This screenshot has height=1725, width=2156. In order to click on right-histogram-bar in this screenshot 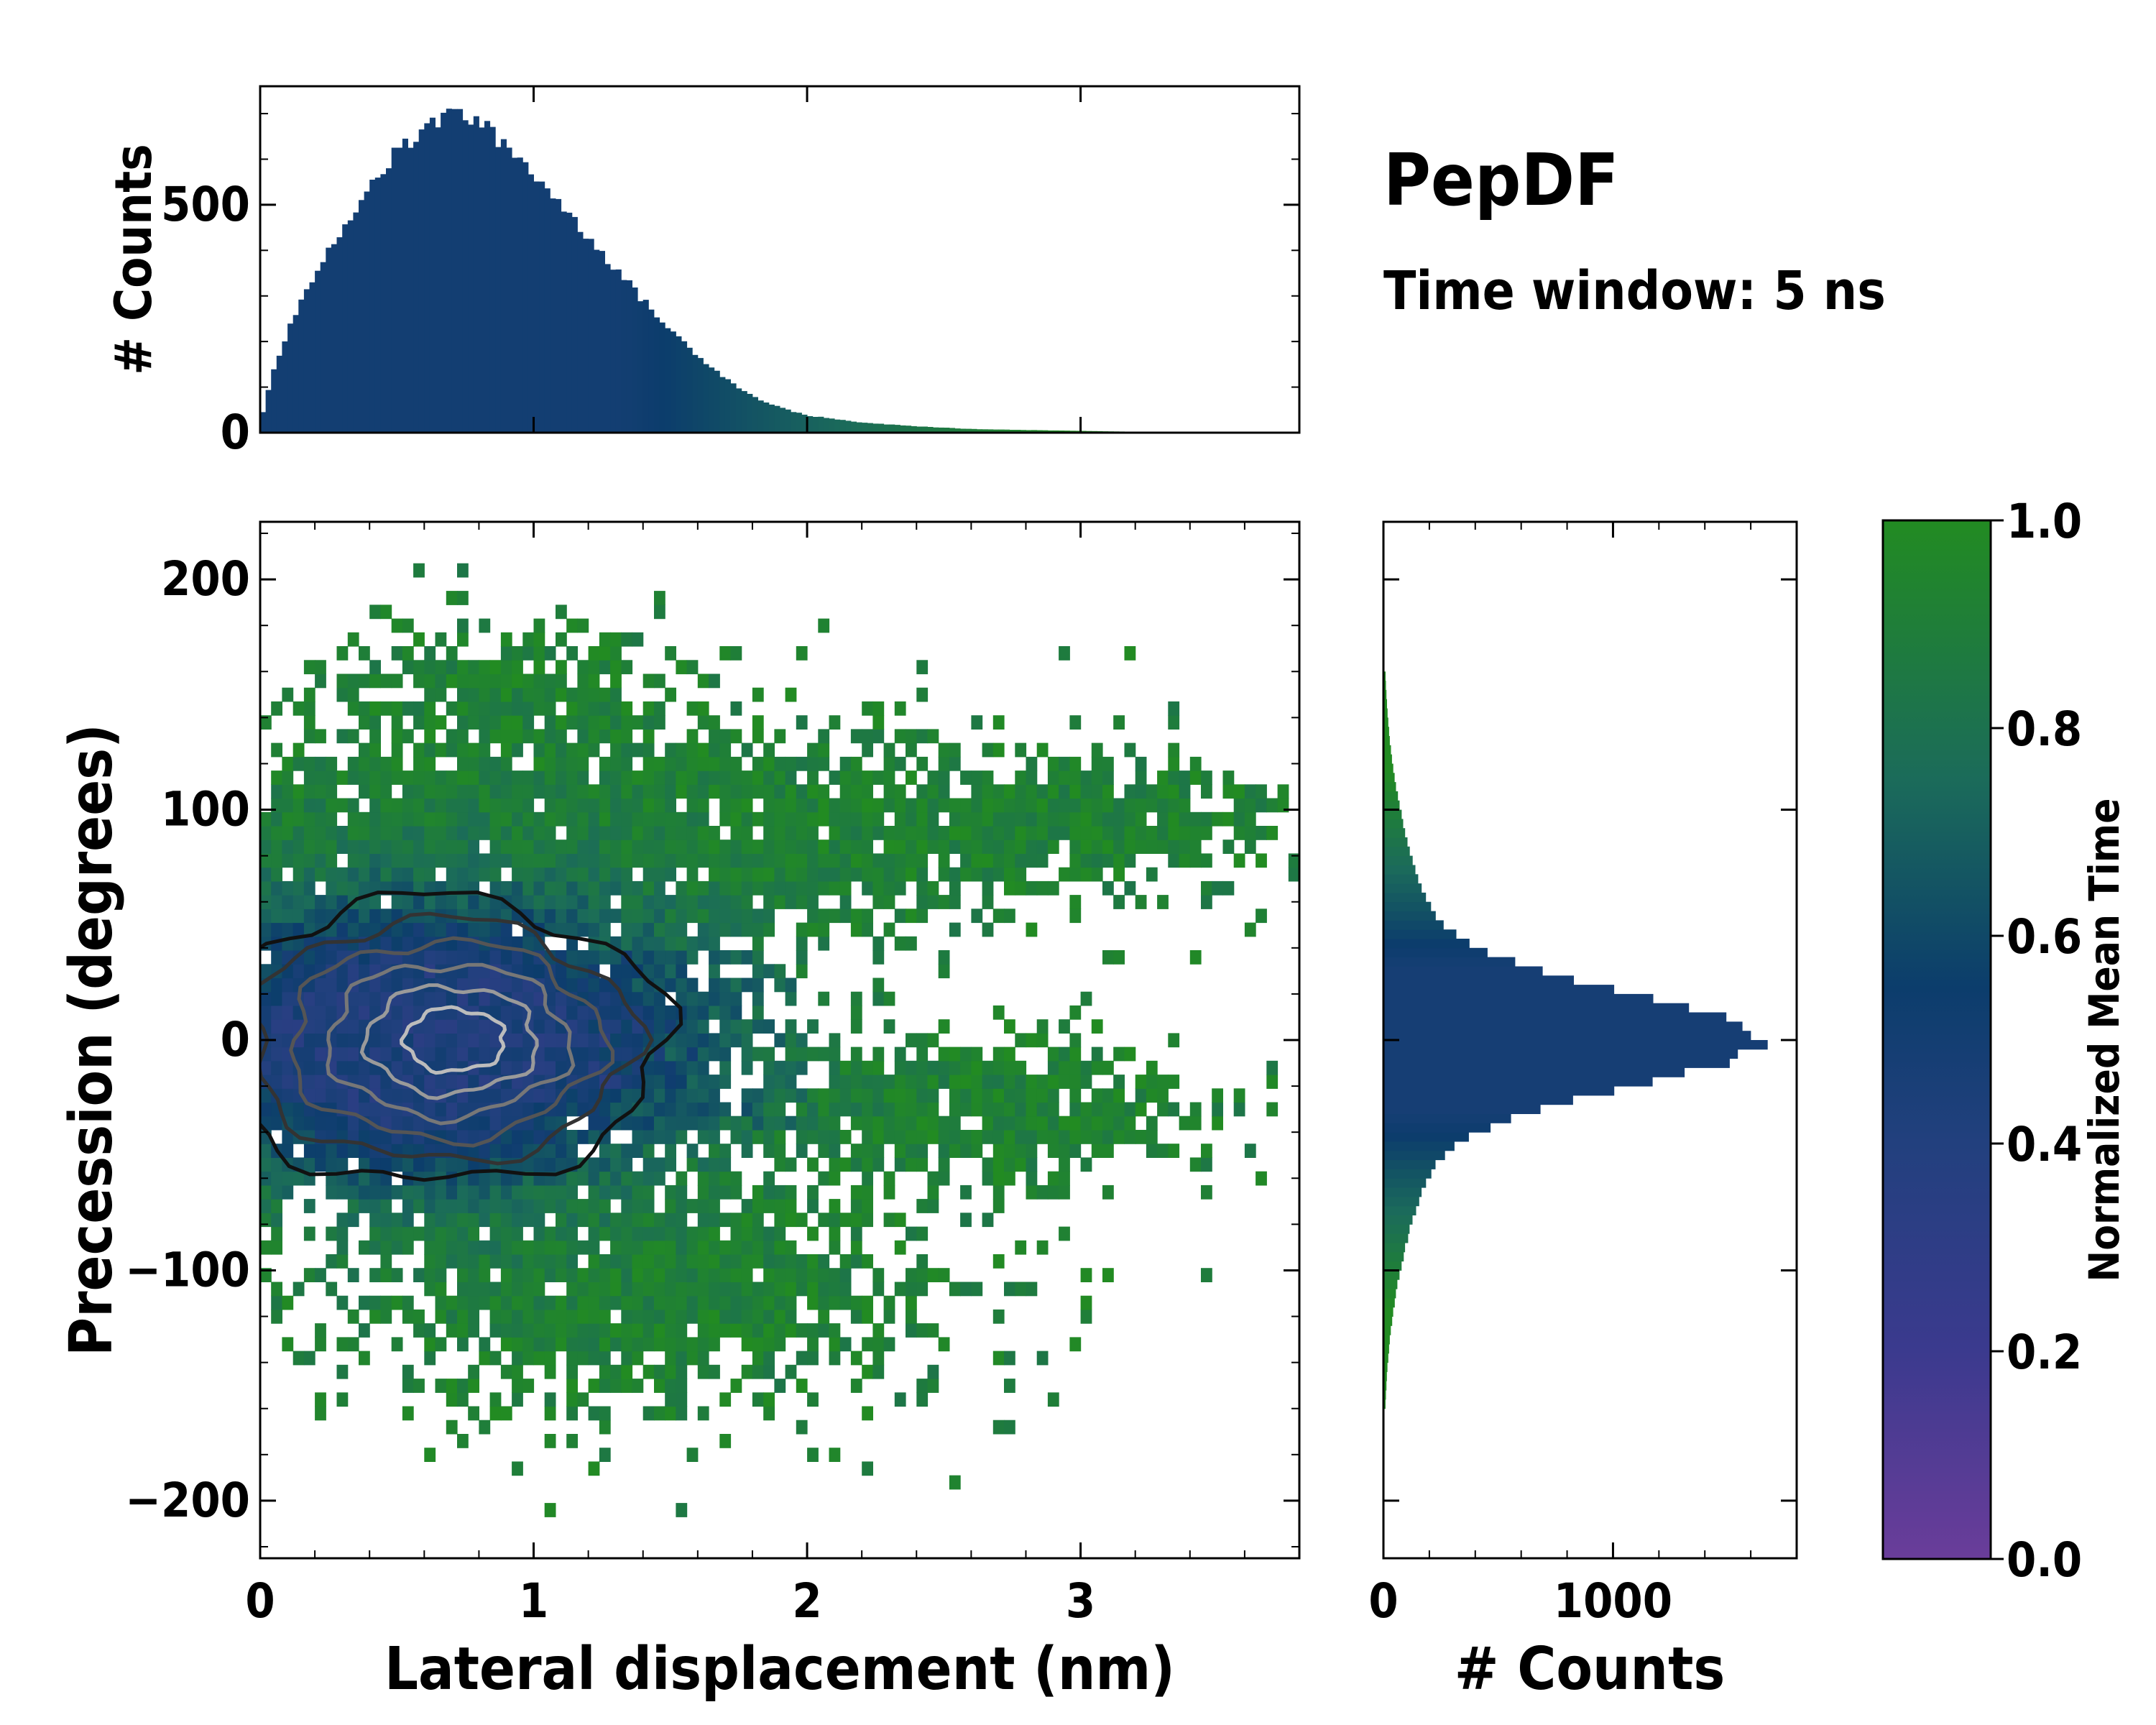, I will do `click(1560, 1054)`.